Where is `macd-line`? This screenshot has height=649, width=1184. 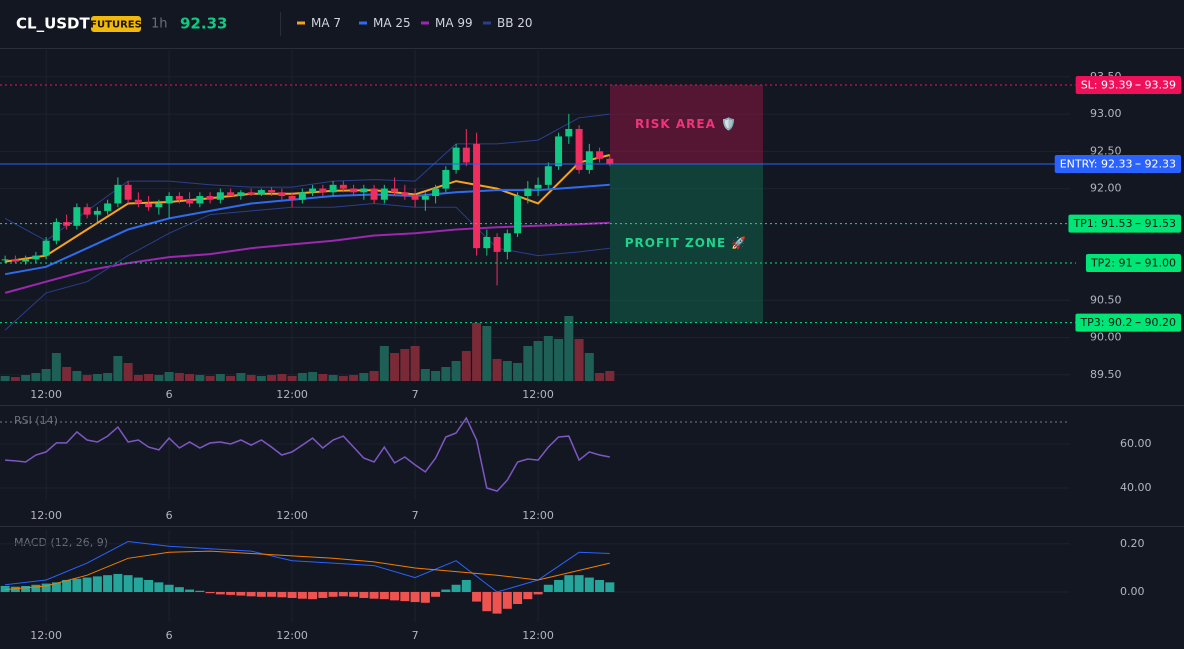
macd-line is located at coordinates (307, 570).